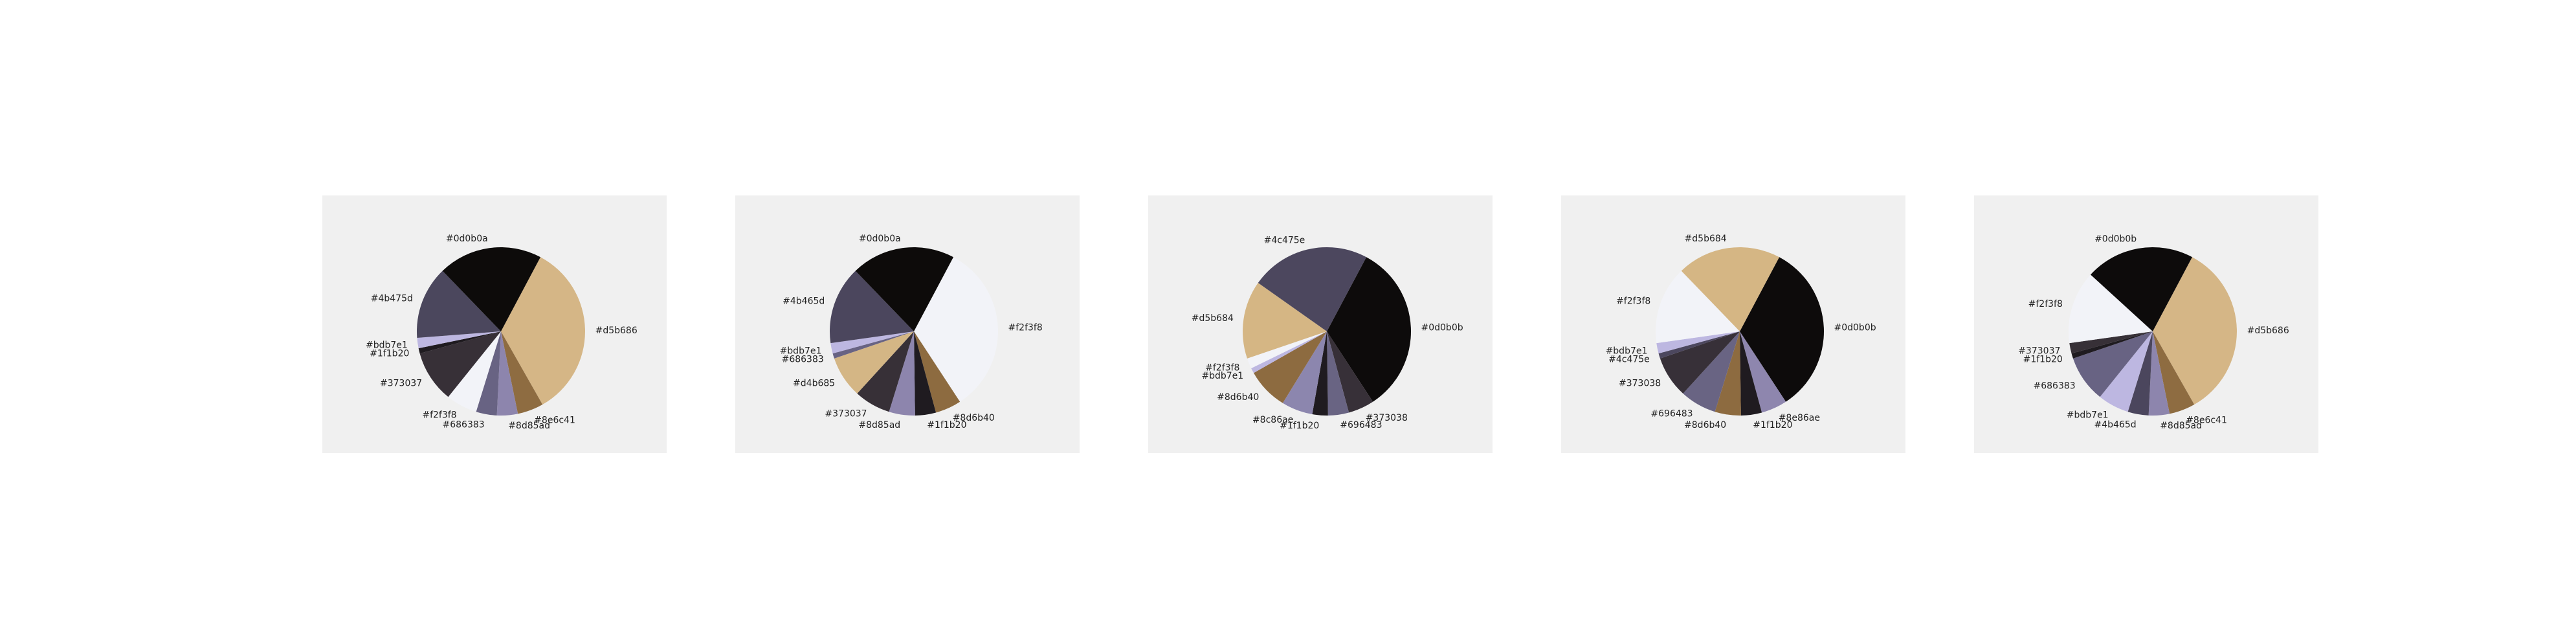 This screenshot has height=644, width=2576. I want to click on slice-label: #8e6c41, so click(2206, 420).